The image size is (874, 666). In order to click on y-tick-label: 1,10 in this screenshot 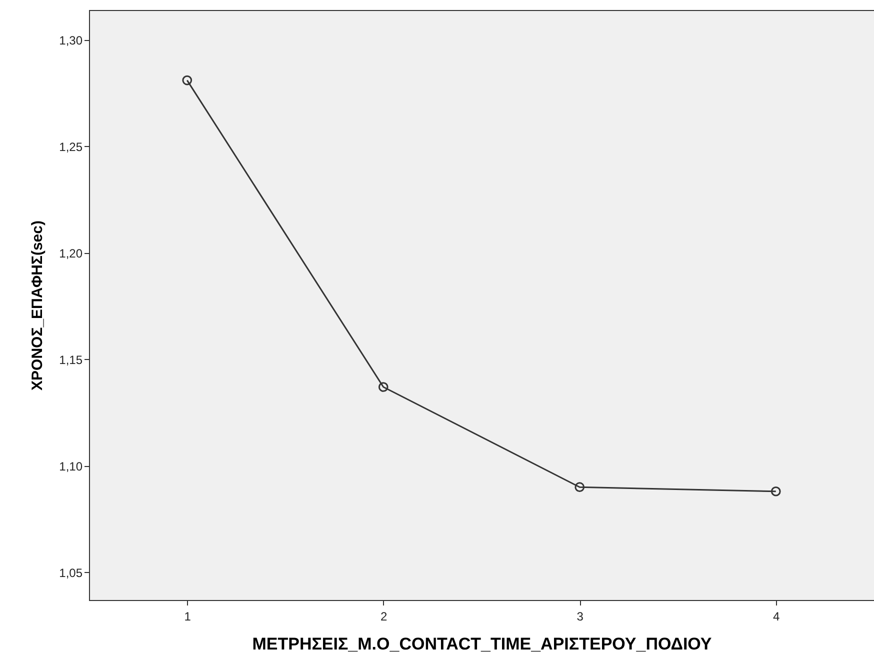, I will do `click(71, 466)`.